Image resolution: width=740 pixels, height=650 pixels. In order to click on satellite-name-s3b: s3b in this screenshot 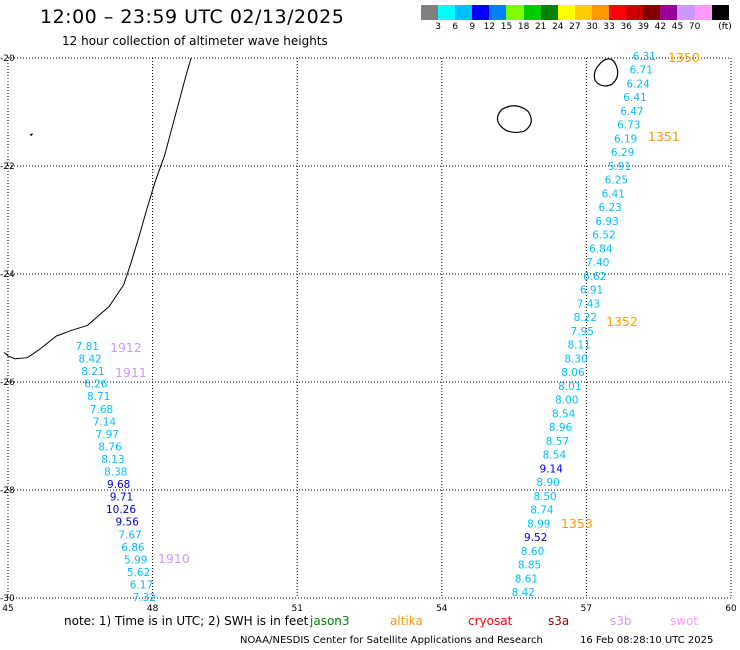, I will do `click(621, 621)`.